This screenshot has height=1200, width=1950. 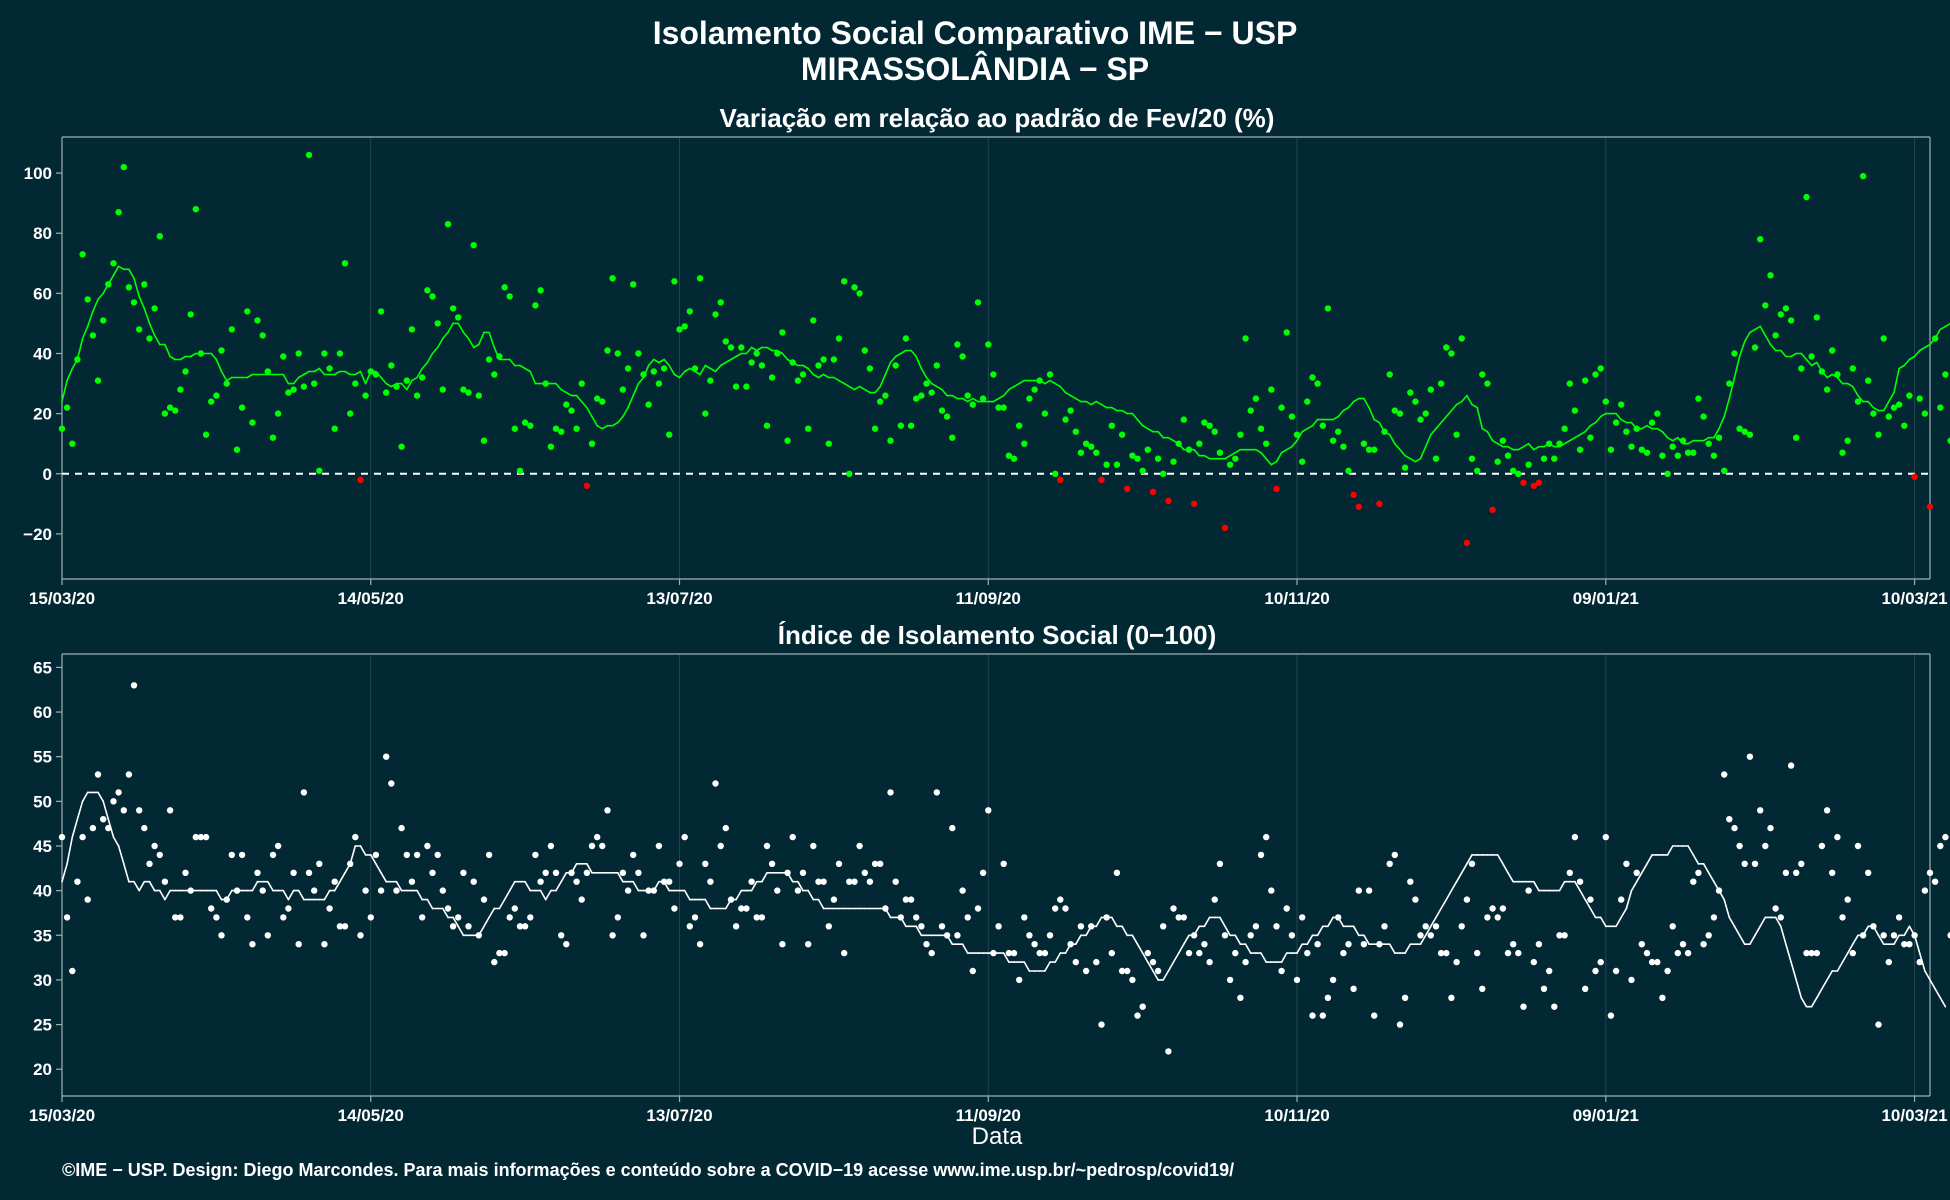 I want to click on x-tick-label: 09/01/21, so click(x=1606, y=598).